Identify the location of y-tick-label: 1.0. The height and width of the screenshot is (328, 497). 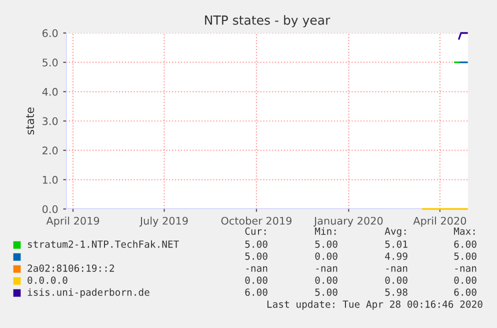
(50, 180).